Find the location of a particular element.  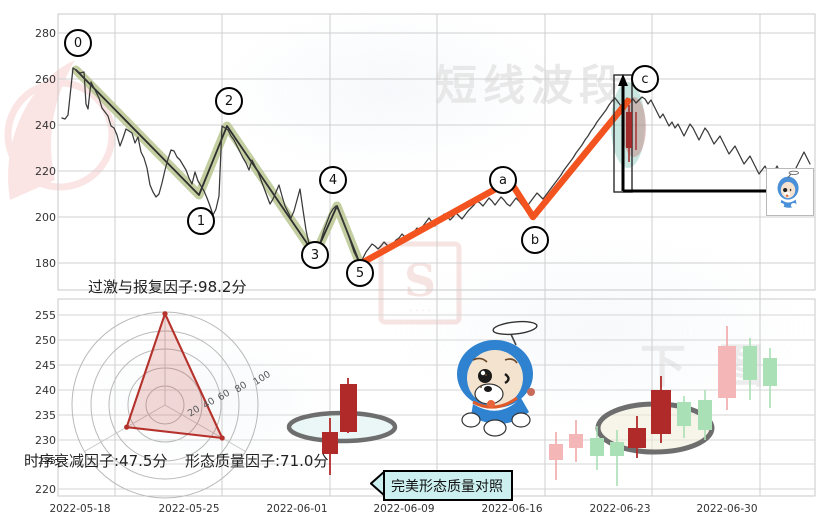

wave-label-1: 1 is located at coordinates (201, 221).